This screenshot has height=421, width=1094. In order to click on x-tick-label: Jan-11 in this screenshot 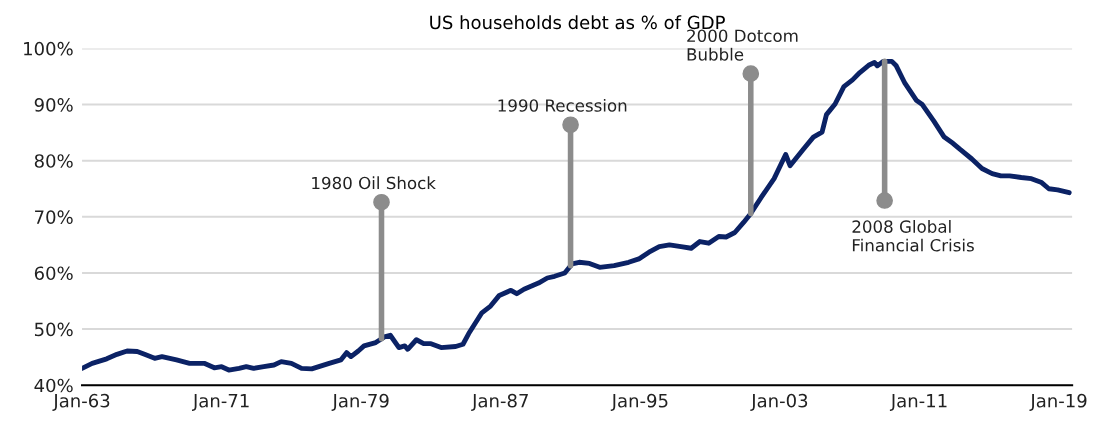, I will do `click(918, 402)`.